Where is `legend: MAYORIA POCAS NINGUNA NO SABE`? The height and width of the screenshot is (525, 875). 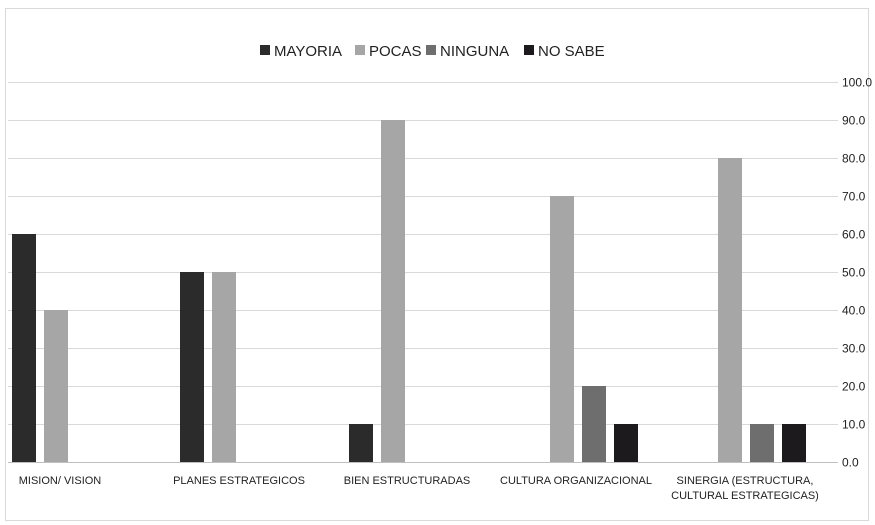 legend: MAYORIA POCAS NINGUNA NO SABE is located at coordinates (432, 51).